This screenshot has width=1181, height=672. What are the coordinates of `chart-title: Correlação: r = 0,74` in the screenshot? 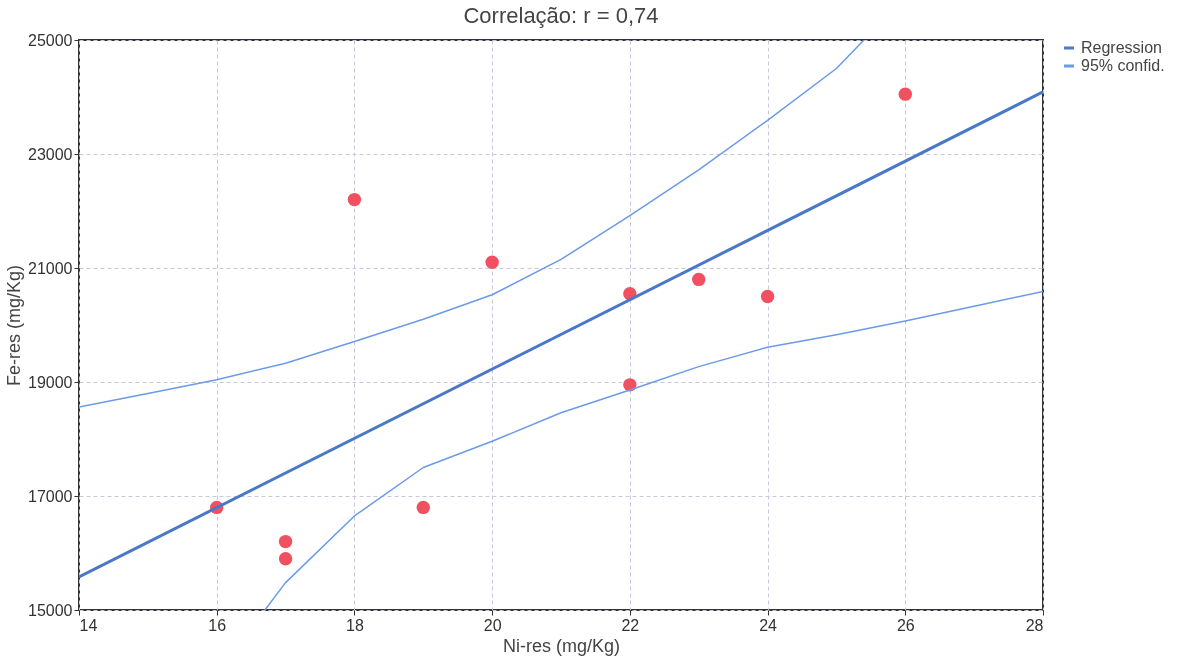 It's located at (561, 15).